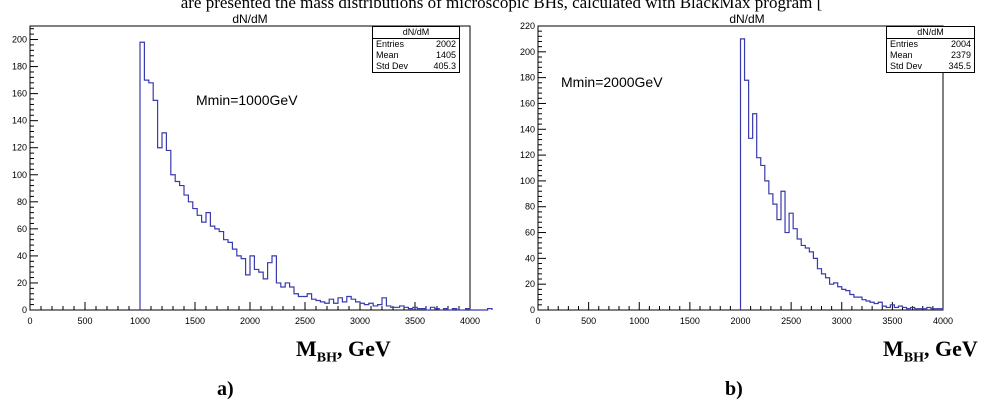 The height and width of the screenshot is (403, 1003). What do you see at coordinates (195, 321) in the screenshot?
I see `x-tick-label: 1500` at bounding box center [195, 321].